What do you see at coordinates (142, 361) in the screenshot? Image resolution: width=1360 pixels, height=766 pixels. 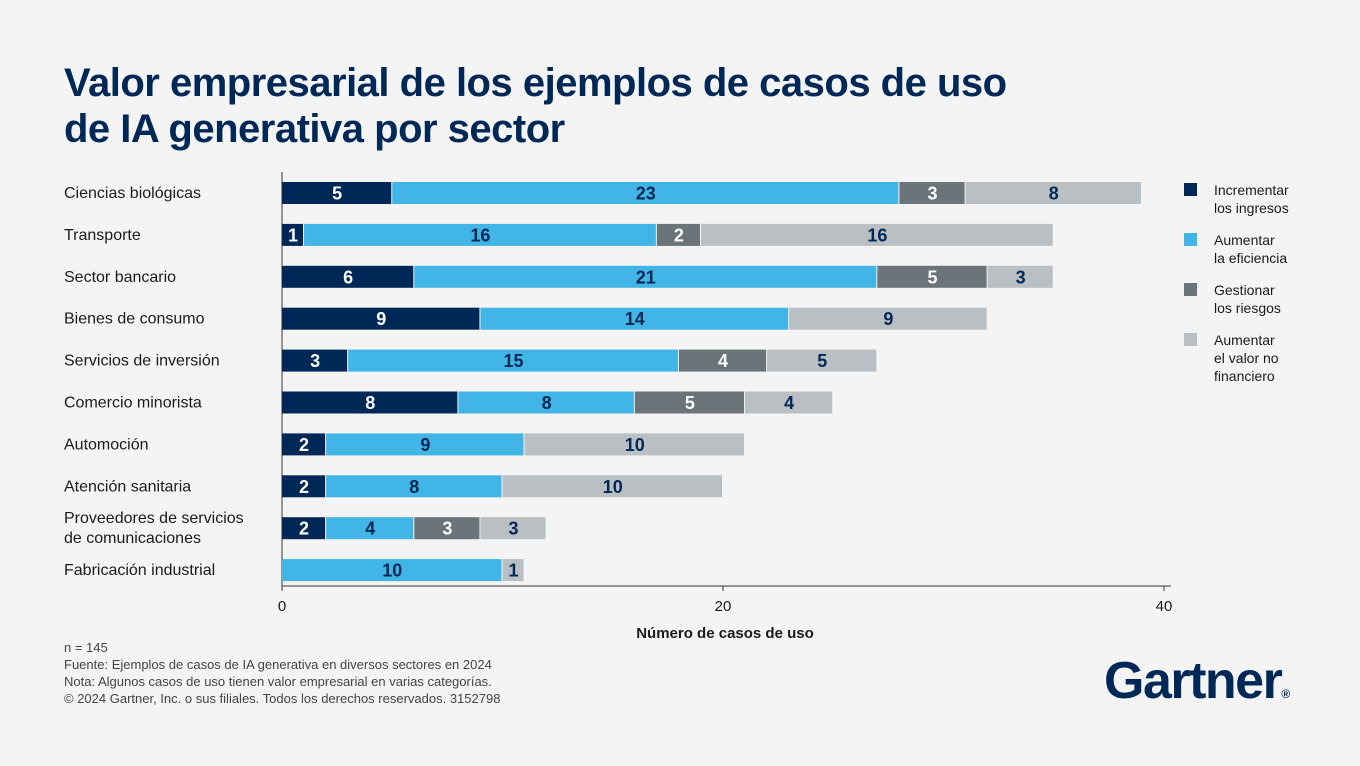 I see `category-label: Servicios de inversión` at bounding box center [142, 361].